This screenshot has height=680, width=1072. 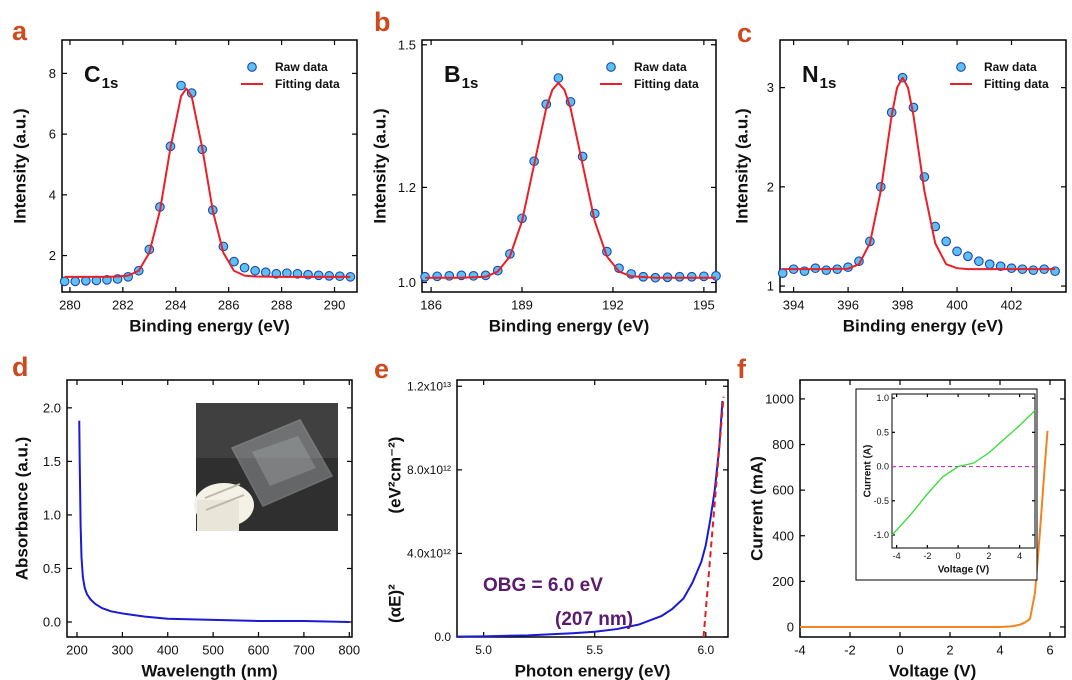 What do you see at coordinates (266, 467) in the screenshot?
I see `sample-photo` at bounding box center [266, 467].